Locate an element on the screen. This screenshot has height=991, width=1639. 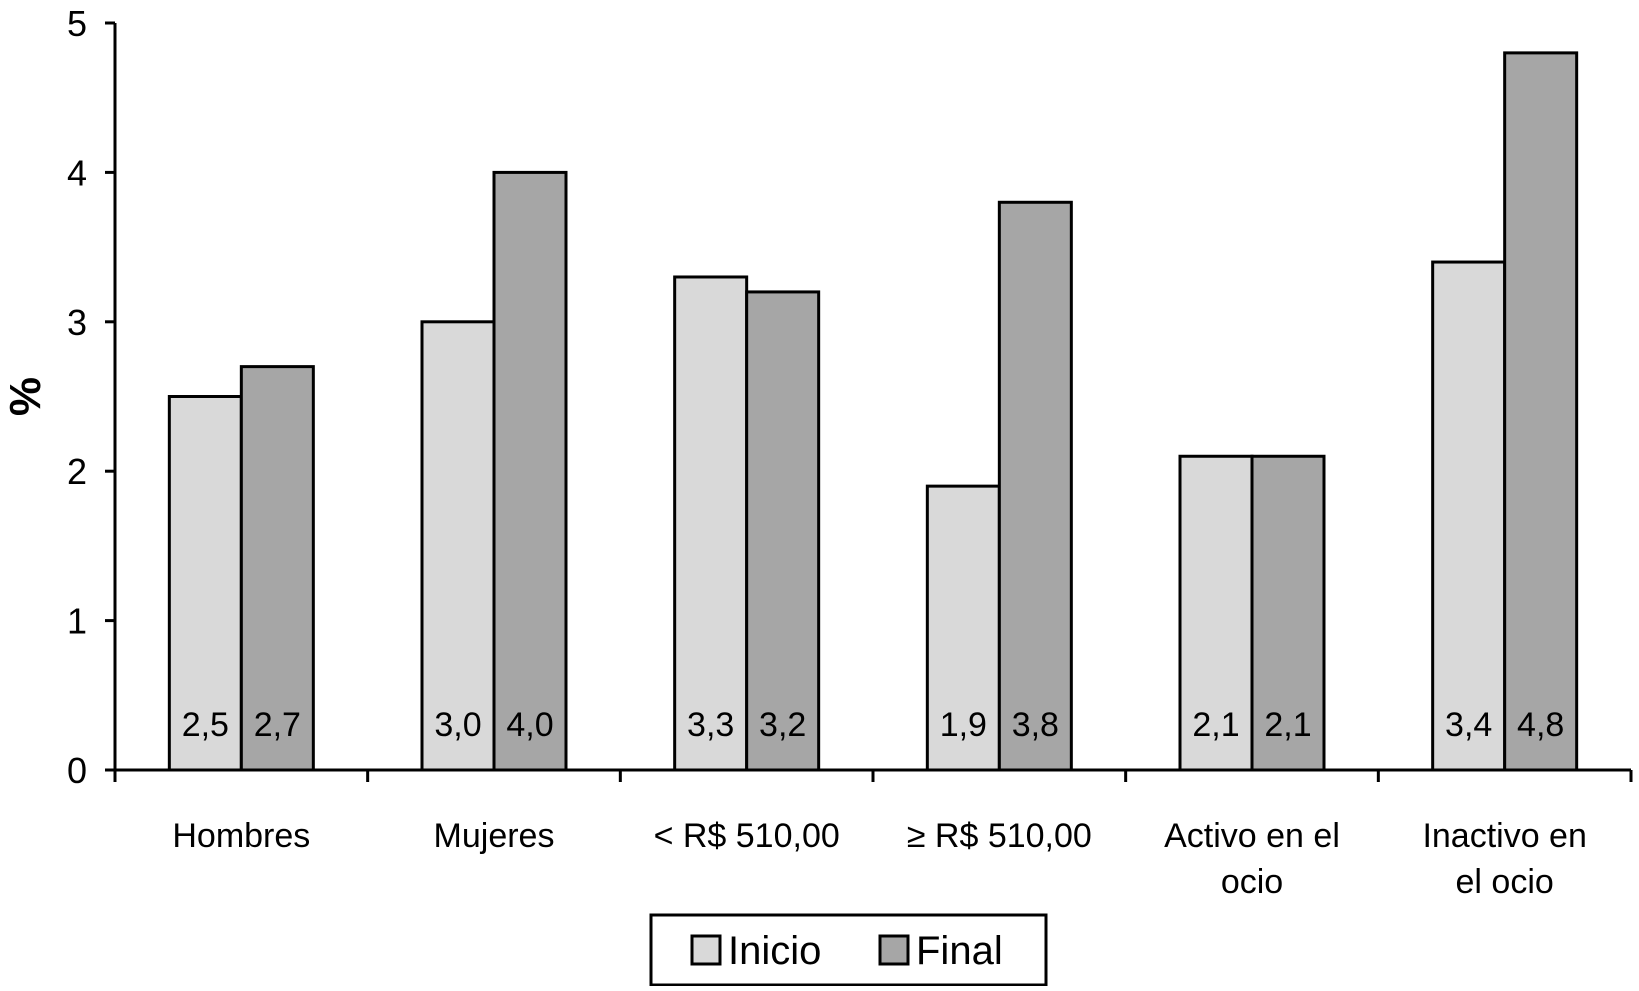
y-tick-label: 5 is located at coordinates (77, 23).